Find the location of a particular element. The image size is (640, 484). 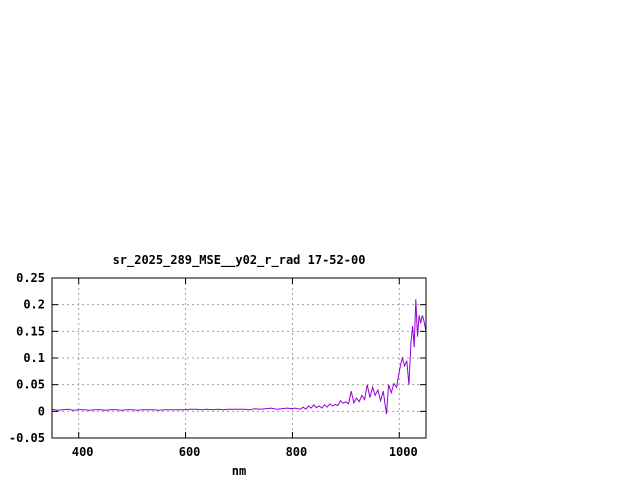

series-line is located at coordinates (239, 357).